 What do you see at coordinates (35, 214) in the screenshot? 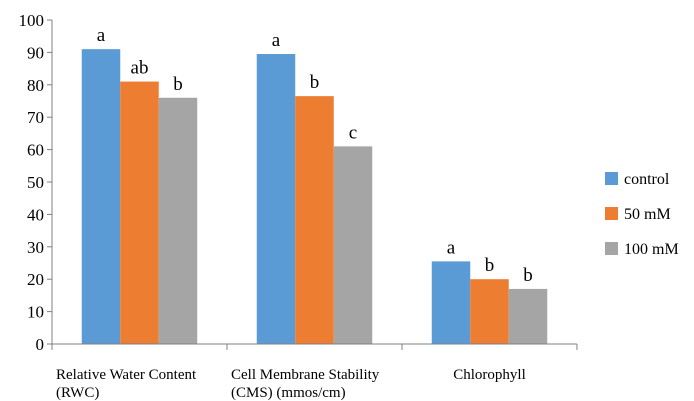
I see `y-tick-label: 40` at bounding box center [35, 214].